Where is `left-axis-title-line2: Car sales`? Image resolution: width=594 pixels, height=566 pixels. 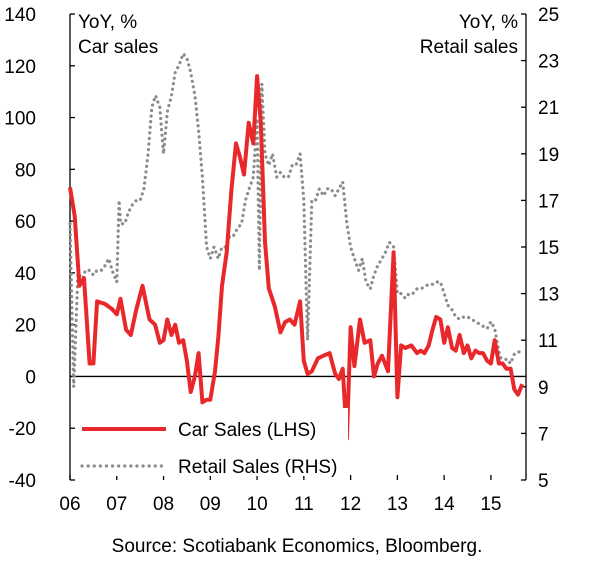 left-axis-title-line2: Car sales is located at coordinates (118, 47).